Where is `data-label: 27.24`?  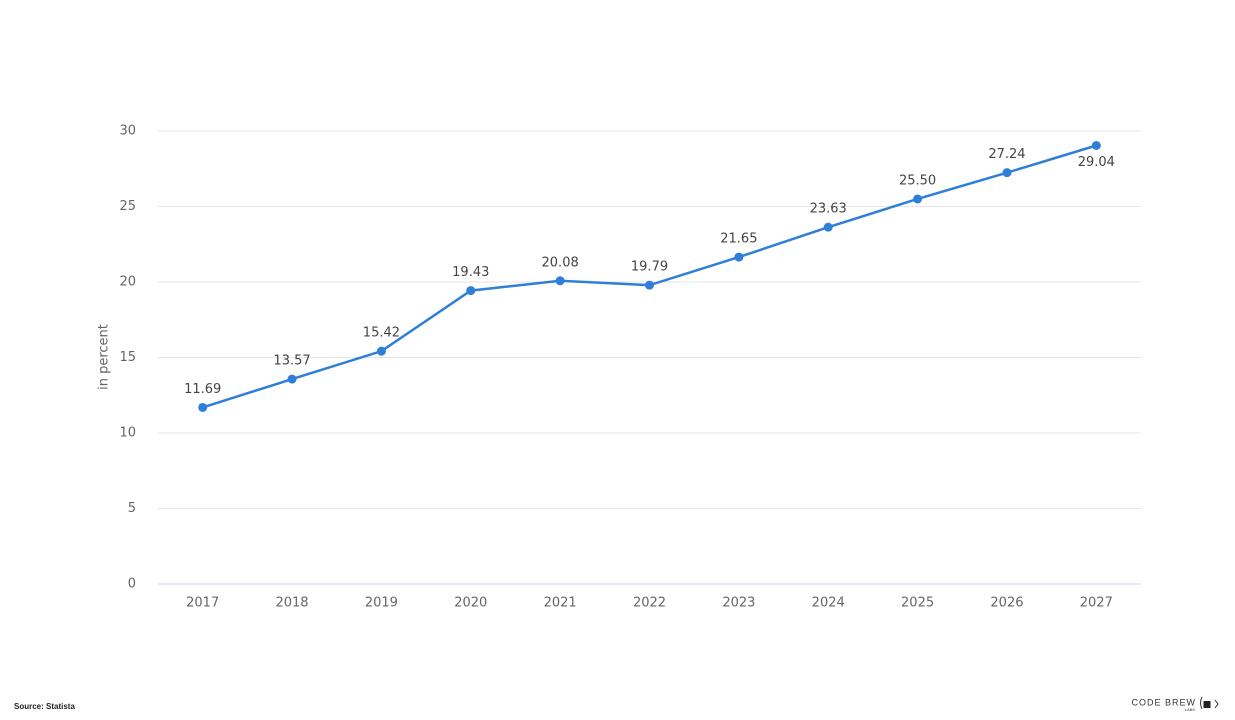 data-label: 27.24 is located at coordinates (1006, 154).